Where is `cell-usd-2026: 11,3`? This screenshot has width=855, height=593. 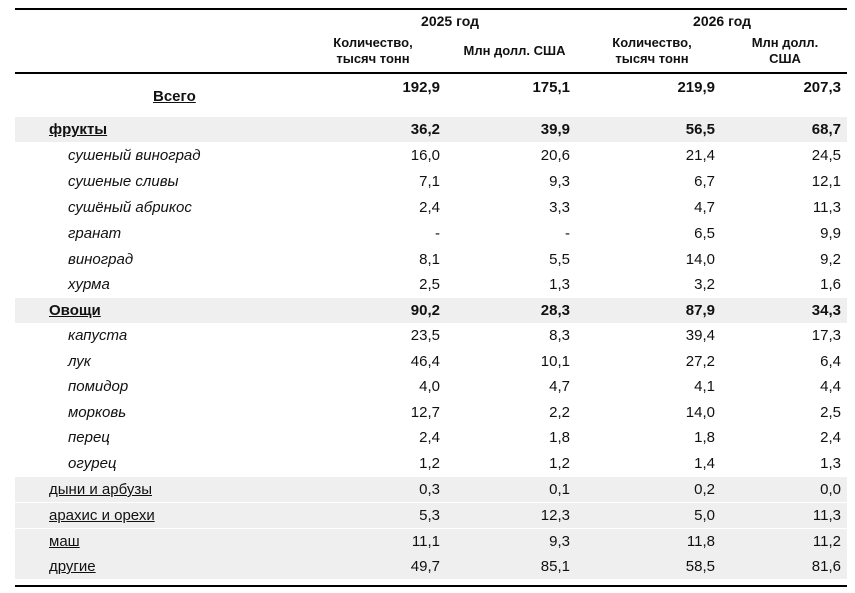
cell-usd-2026: 11,3 is located at coordinates (826, 207).